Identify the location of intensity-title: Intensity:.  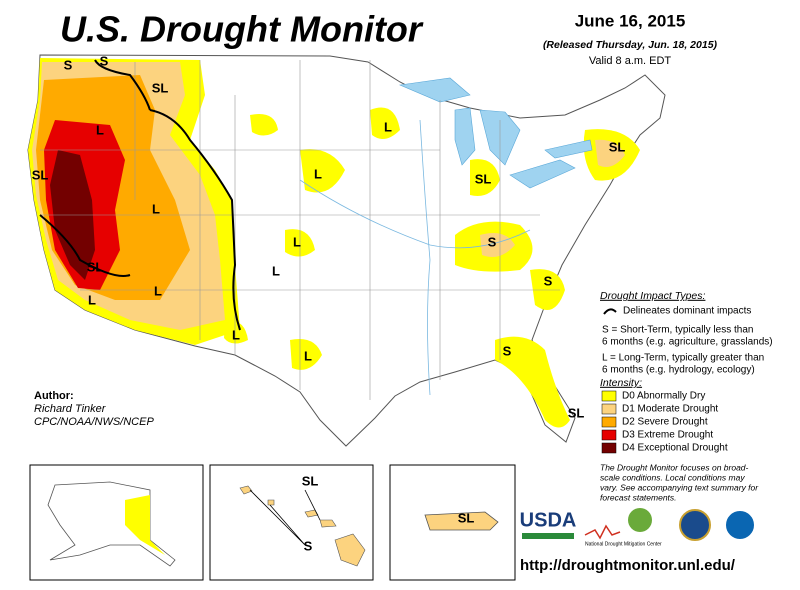
(621, 383).